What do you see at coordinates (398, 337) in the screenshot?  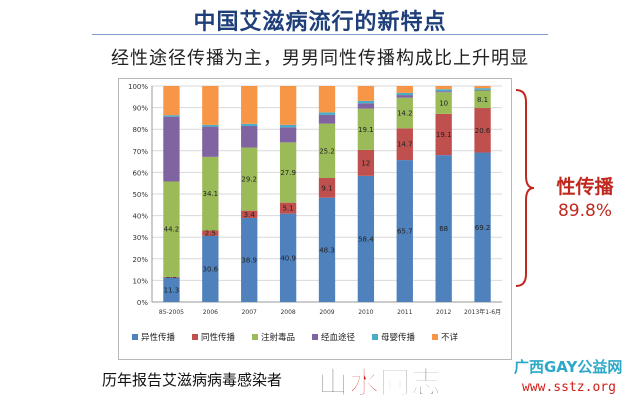 I see `legend-label: 母婴传播` at bounding box center [398, 337].